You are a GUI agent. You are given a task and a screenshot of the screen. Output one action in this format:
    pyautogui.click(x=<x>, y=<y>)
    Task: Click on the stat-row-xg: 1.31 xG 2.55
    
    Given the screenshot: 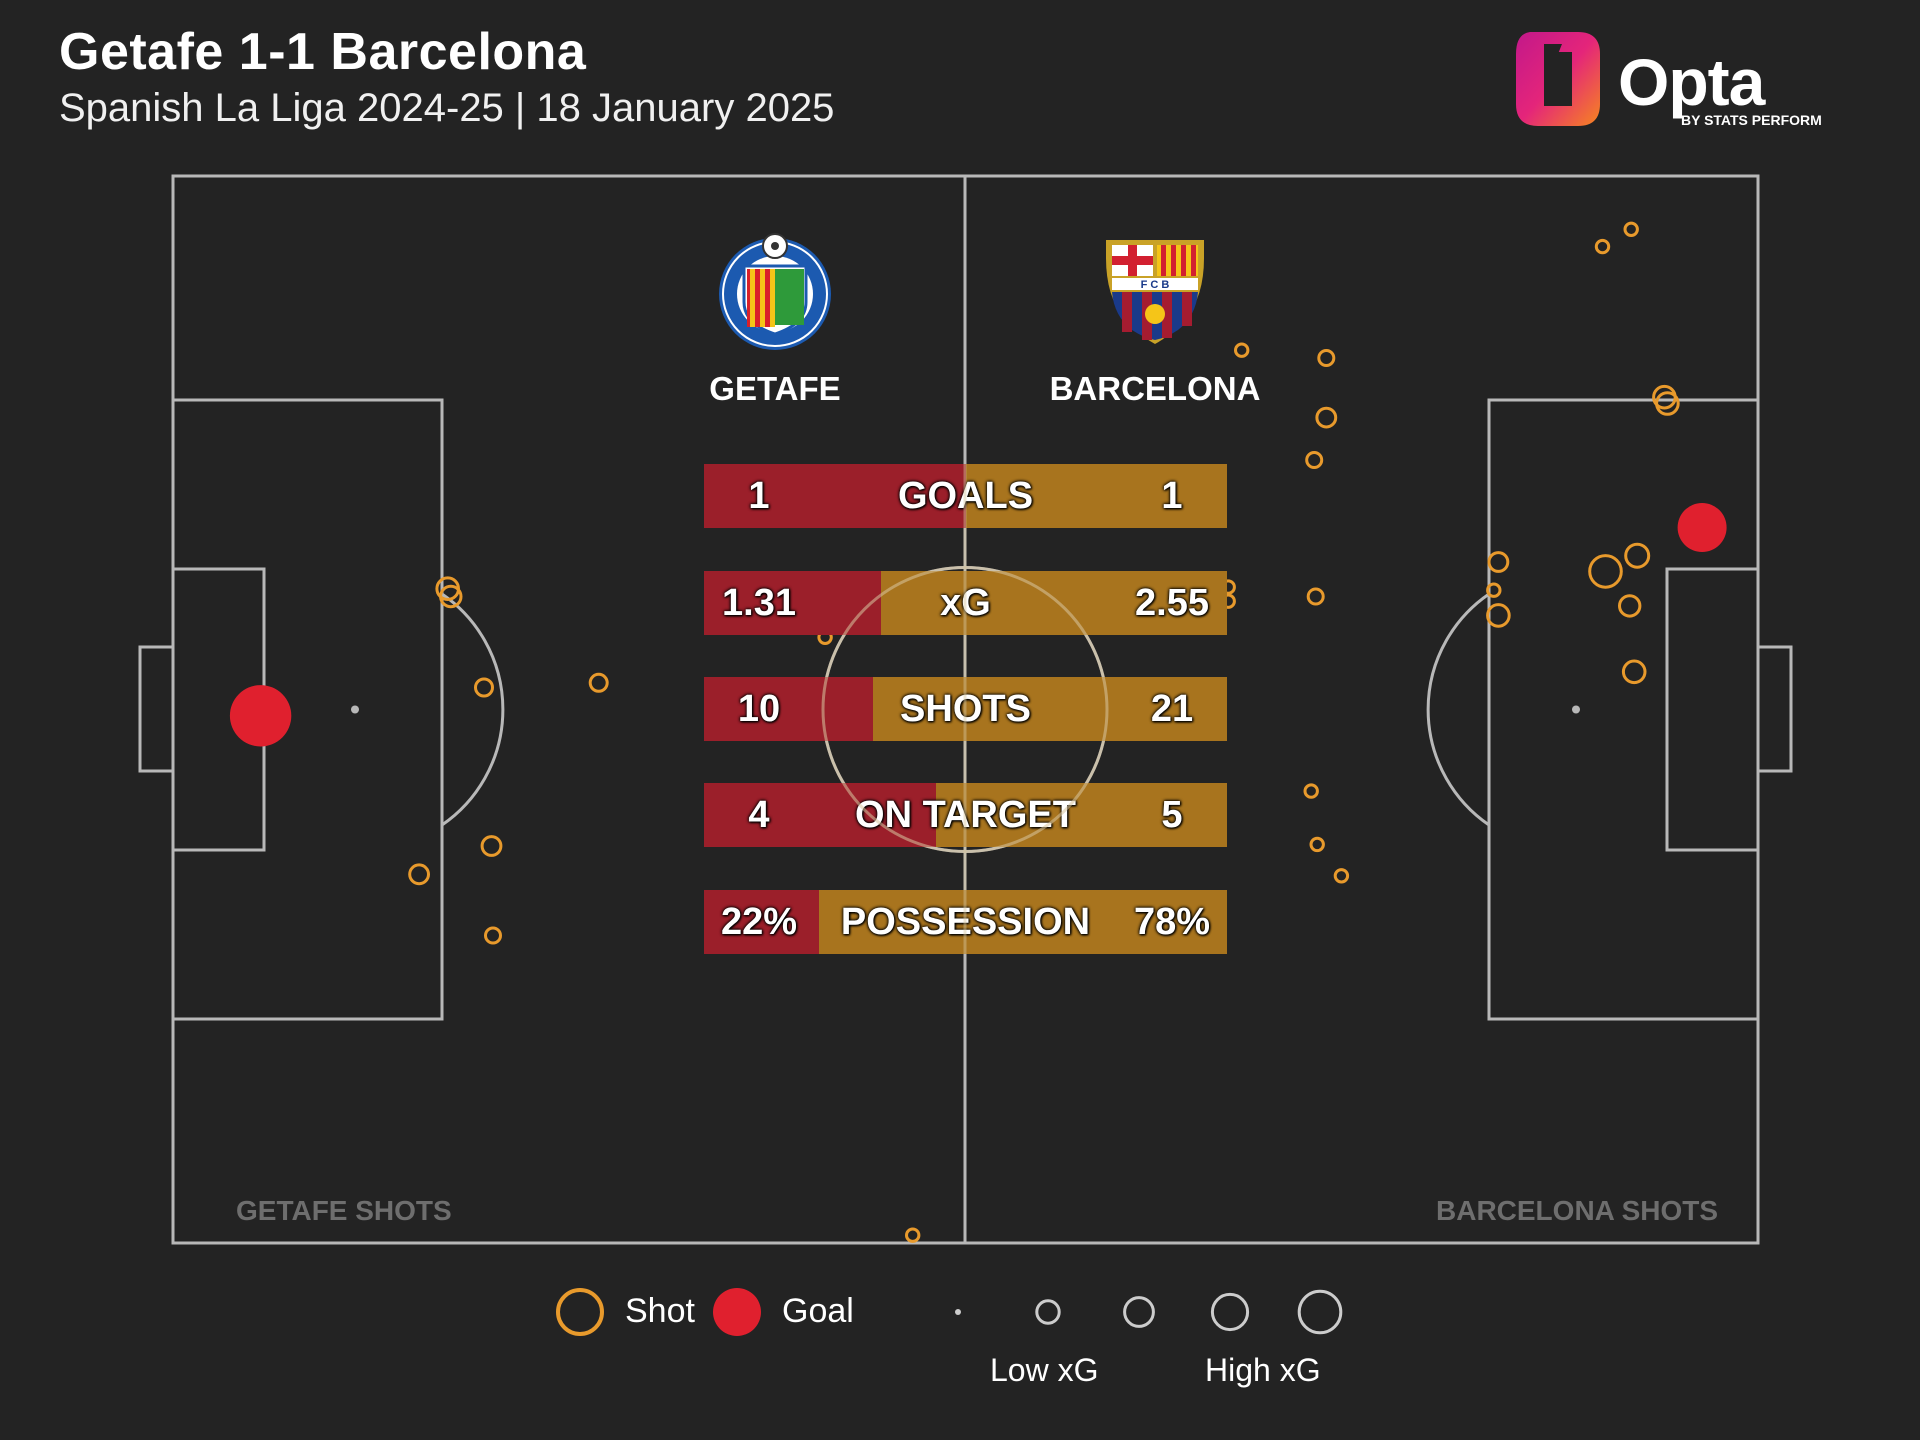 What is the action you would take?
    pyautogui.click(x=965, y=603)
    